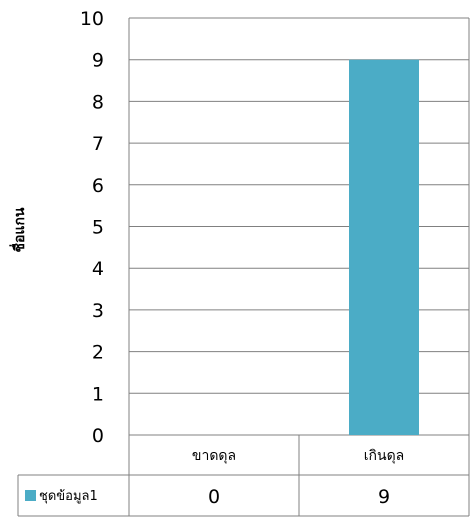 The height and width of the screenshot is (522, 473). Describe the element at coordinates (30, 495) in the screenshot. I see `legend-swatch` at that location.